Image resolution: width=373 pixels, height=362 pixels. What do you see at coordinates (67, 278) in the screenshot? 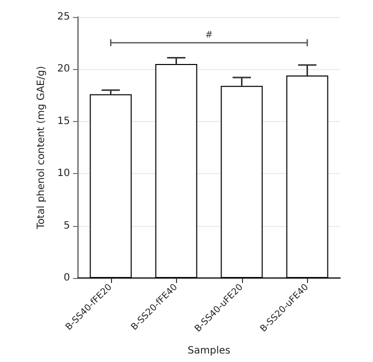
I see `y-tick-label: 0` at bounding box center [67, 278].